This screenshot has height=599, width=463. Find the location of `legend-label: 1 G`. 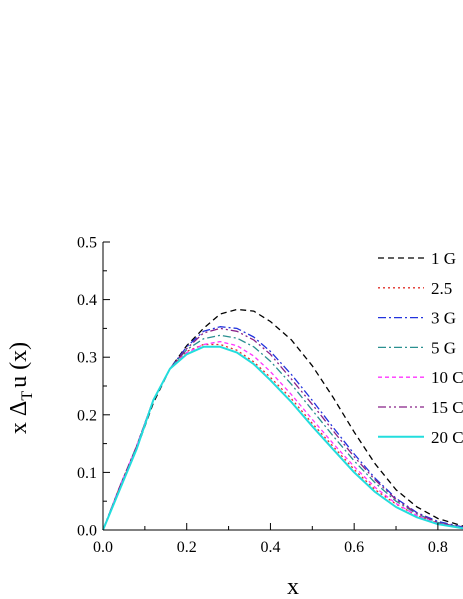

legend-label: 1 G is located at coordinates (443, 258).